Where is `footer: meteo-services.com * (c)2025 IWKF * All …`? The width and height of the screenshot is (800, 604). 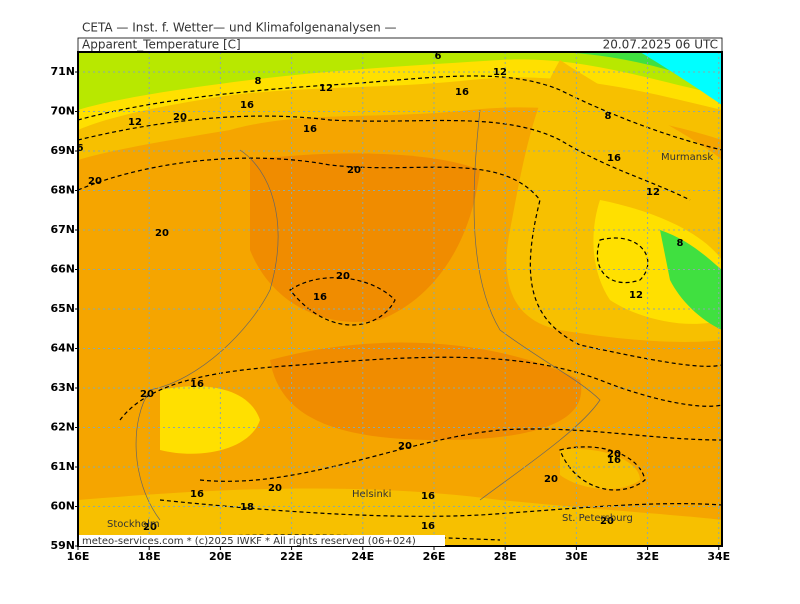 footer: meteo-services.com * (c)2025 IWKF * All … is located at coordinates (249, 541).